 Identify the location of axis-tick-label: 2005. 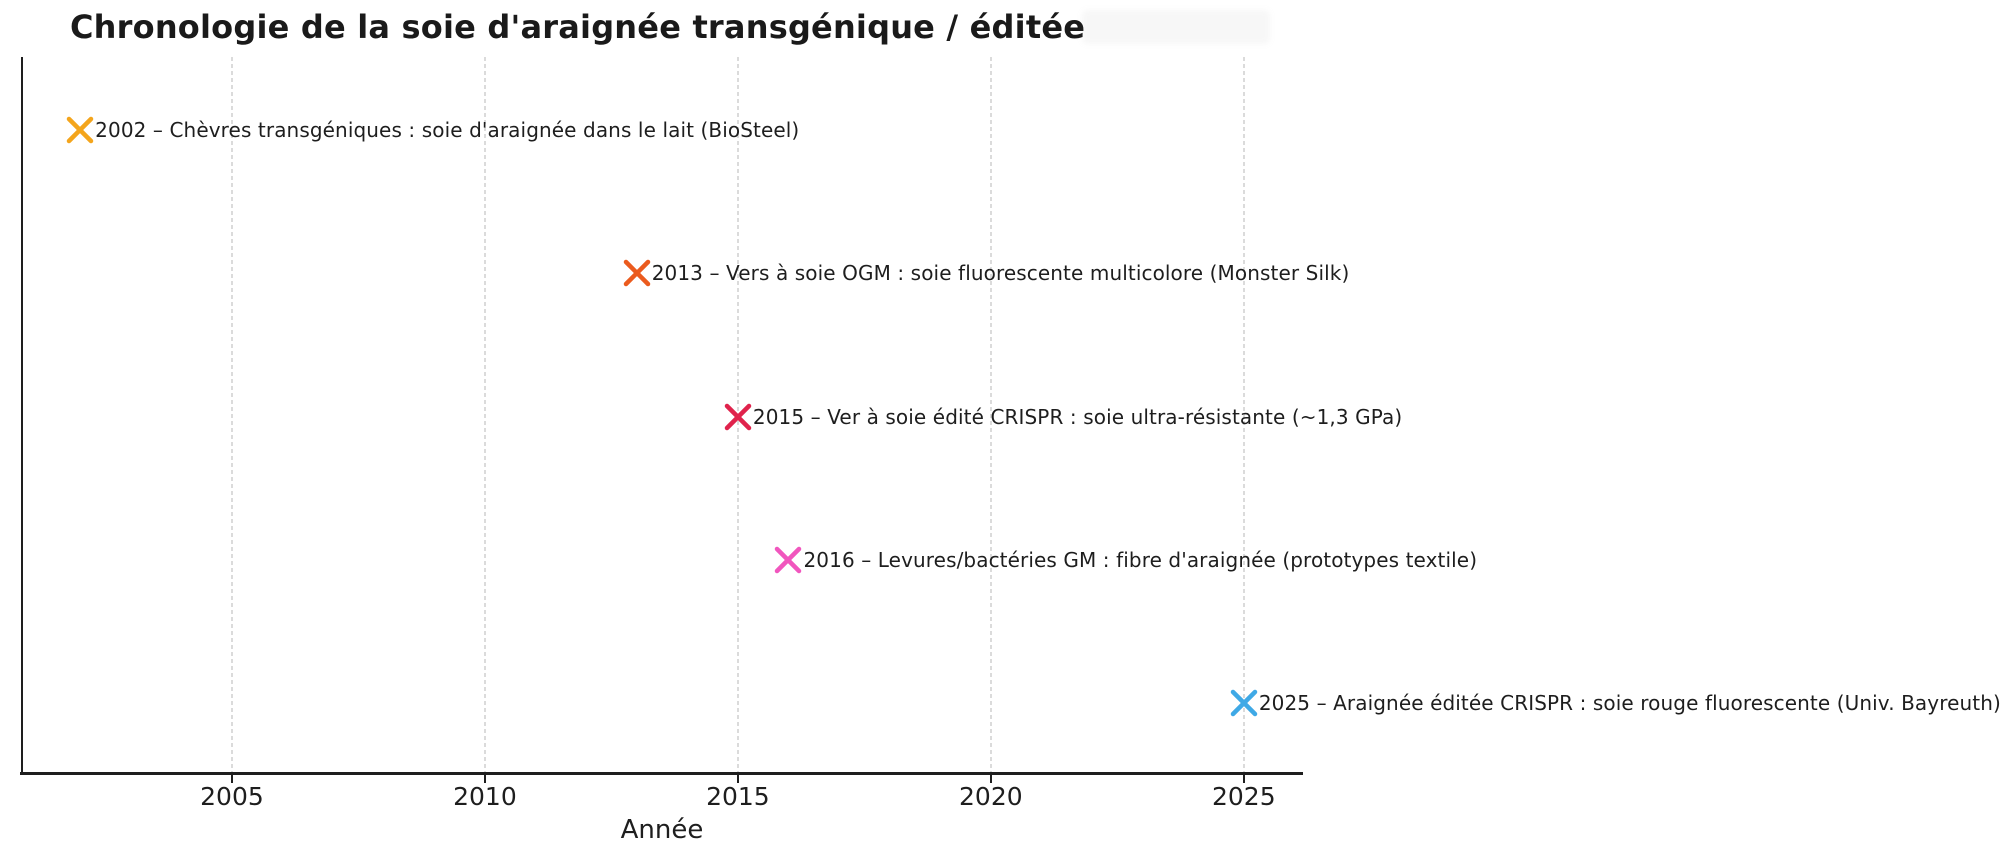
(232, 796).